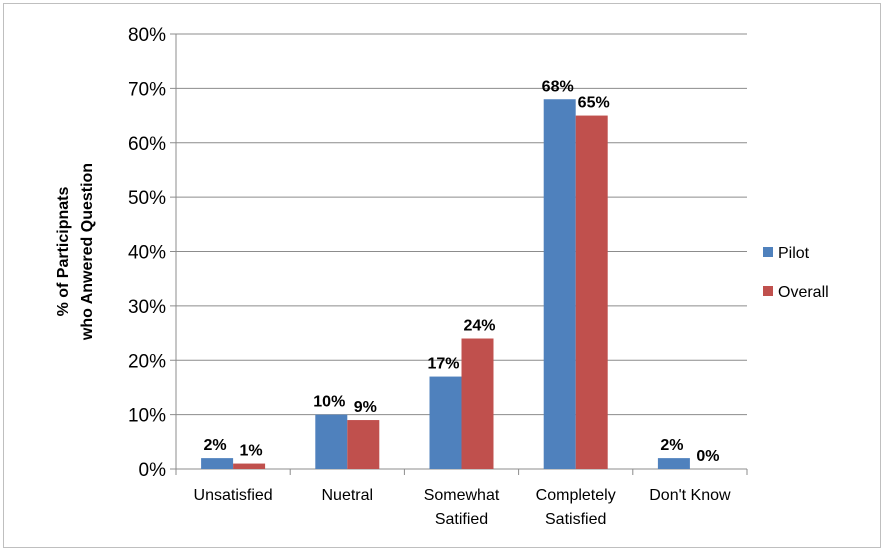 This screenshot has height=552, width=885. What do you see at coordinates (768, 252) in the screenshot?
I see `legend-swatch-pilot` at bounding box center [768, 252].